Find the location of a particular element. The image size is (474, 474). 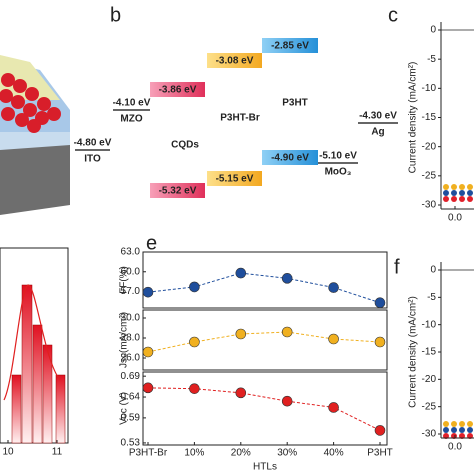

y-tick-label: 63.0 is located at coordinates (131, 252).